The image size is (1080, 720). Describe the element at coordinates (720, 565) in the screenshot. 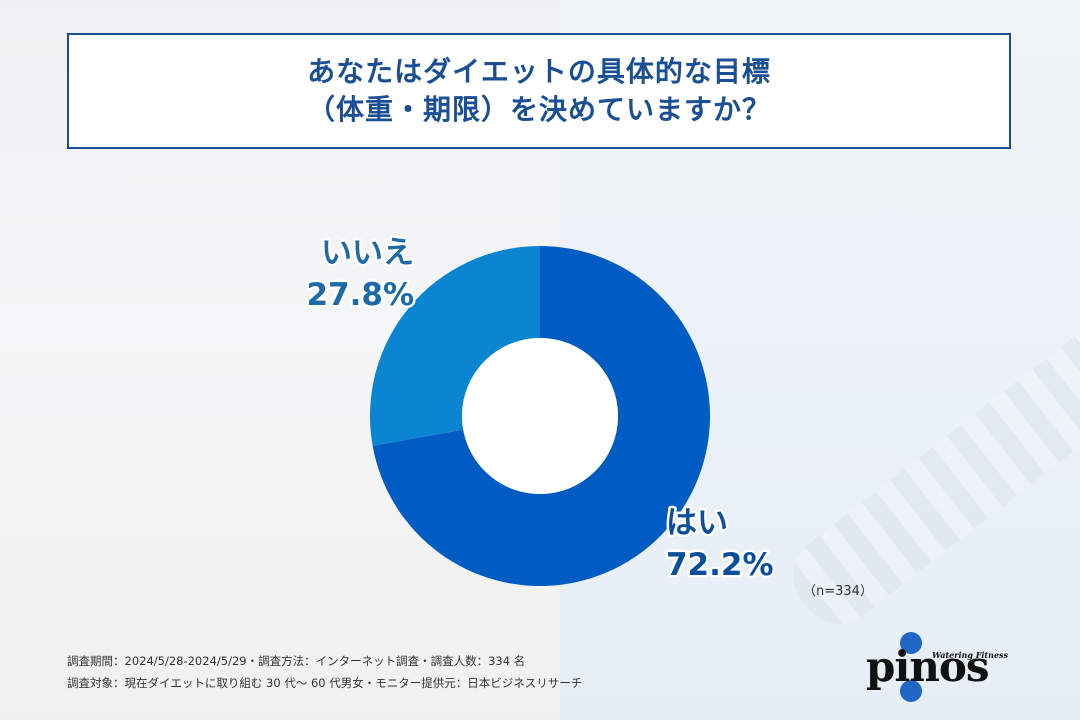

I see `slice-value-label-0: 72.2%` at that location.